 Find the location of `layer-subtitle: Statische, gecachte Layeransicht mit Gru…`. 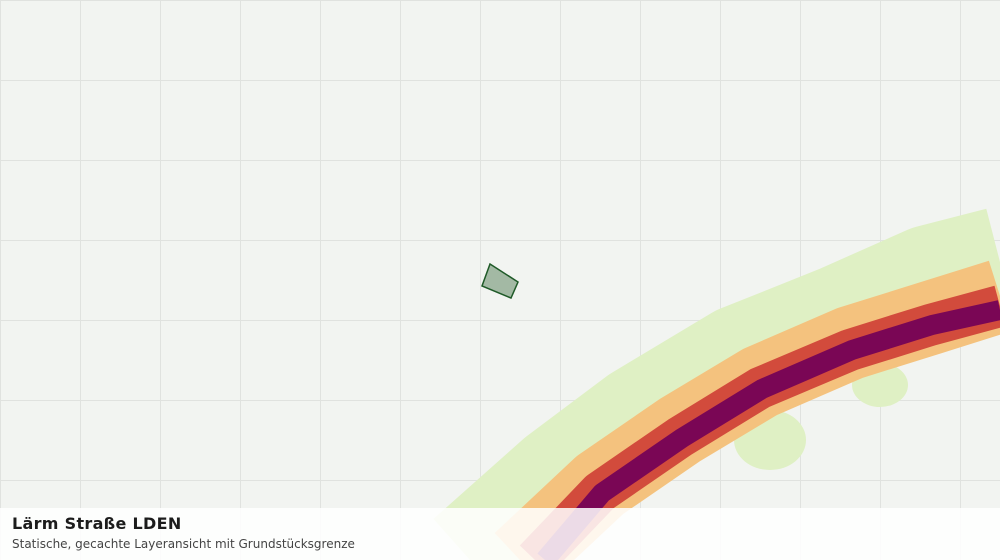

layer-subtitle: Statische, gecachte Layeransicht mit Gru… is located at coordinates (183, 544).